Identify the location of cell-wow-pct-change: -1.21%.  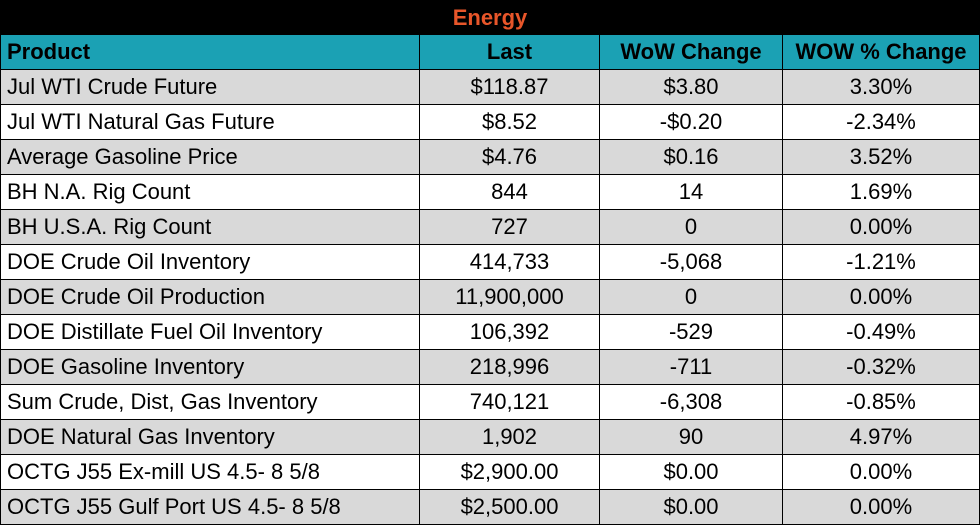
(881, 262).